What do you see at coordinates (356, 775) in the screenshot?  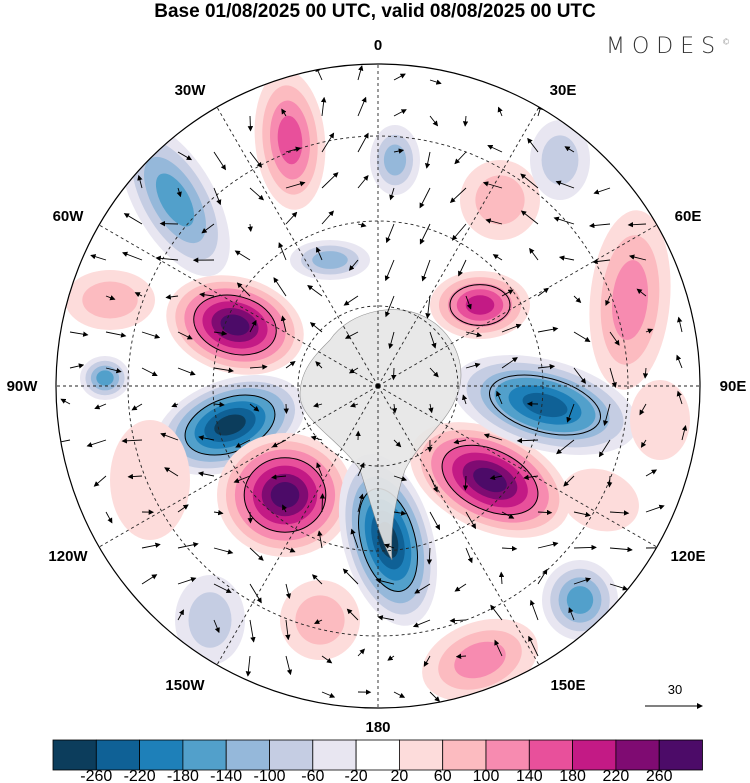 I see `colorbar-label: -20` at bounding box center [356, 775].